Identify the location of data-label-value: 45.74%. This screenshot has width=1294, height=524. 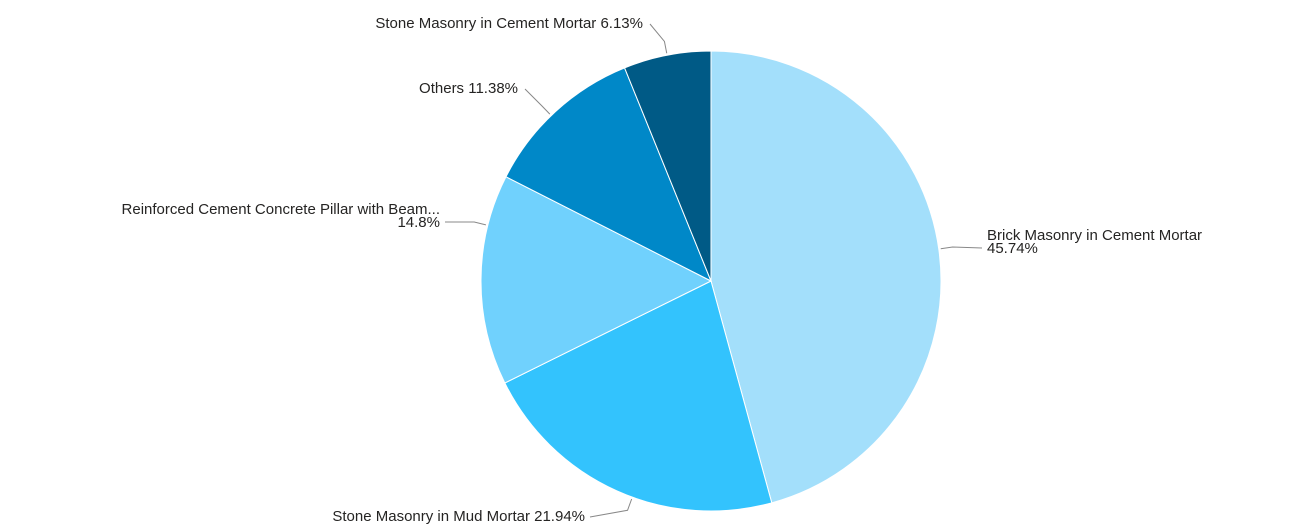
(1012, 248).